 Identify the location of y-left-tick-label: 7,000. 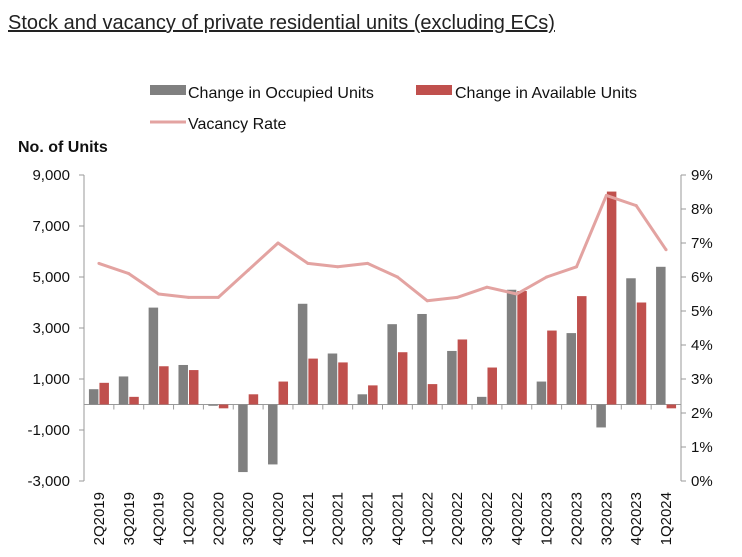
(51, 226).